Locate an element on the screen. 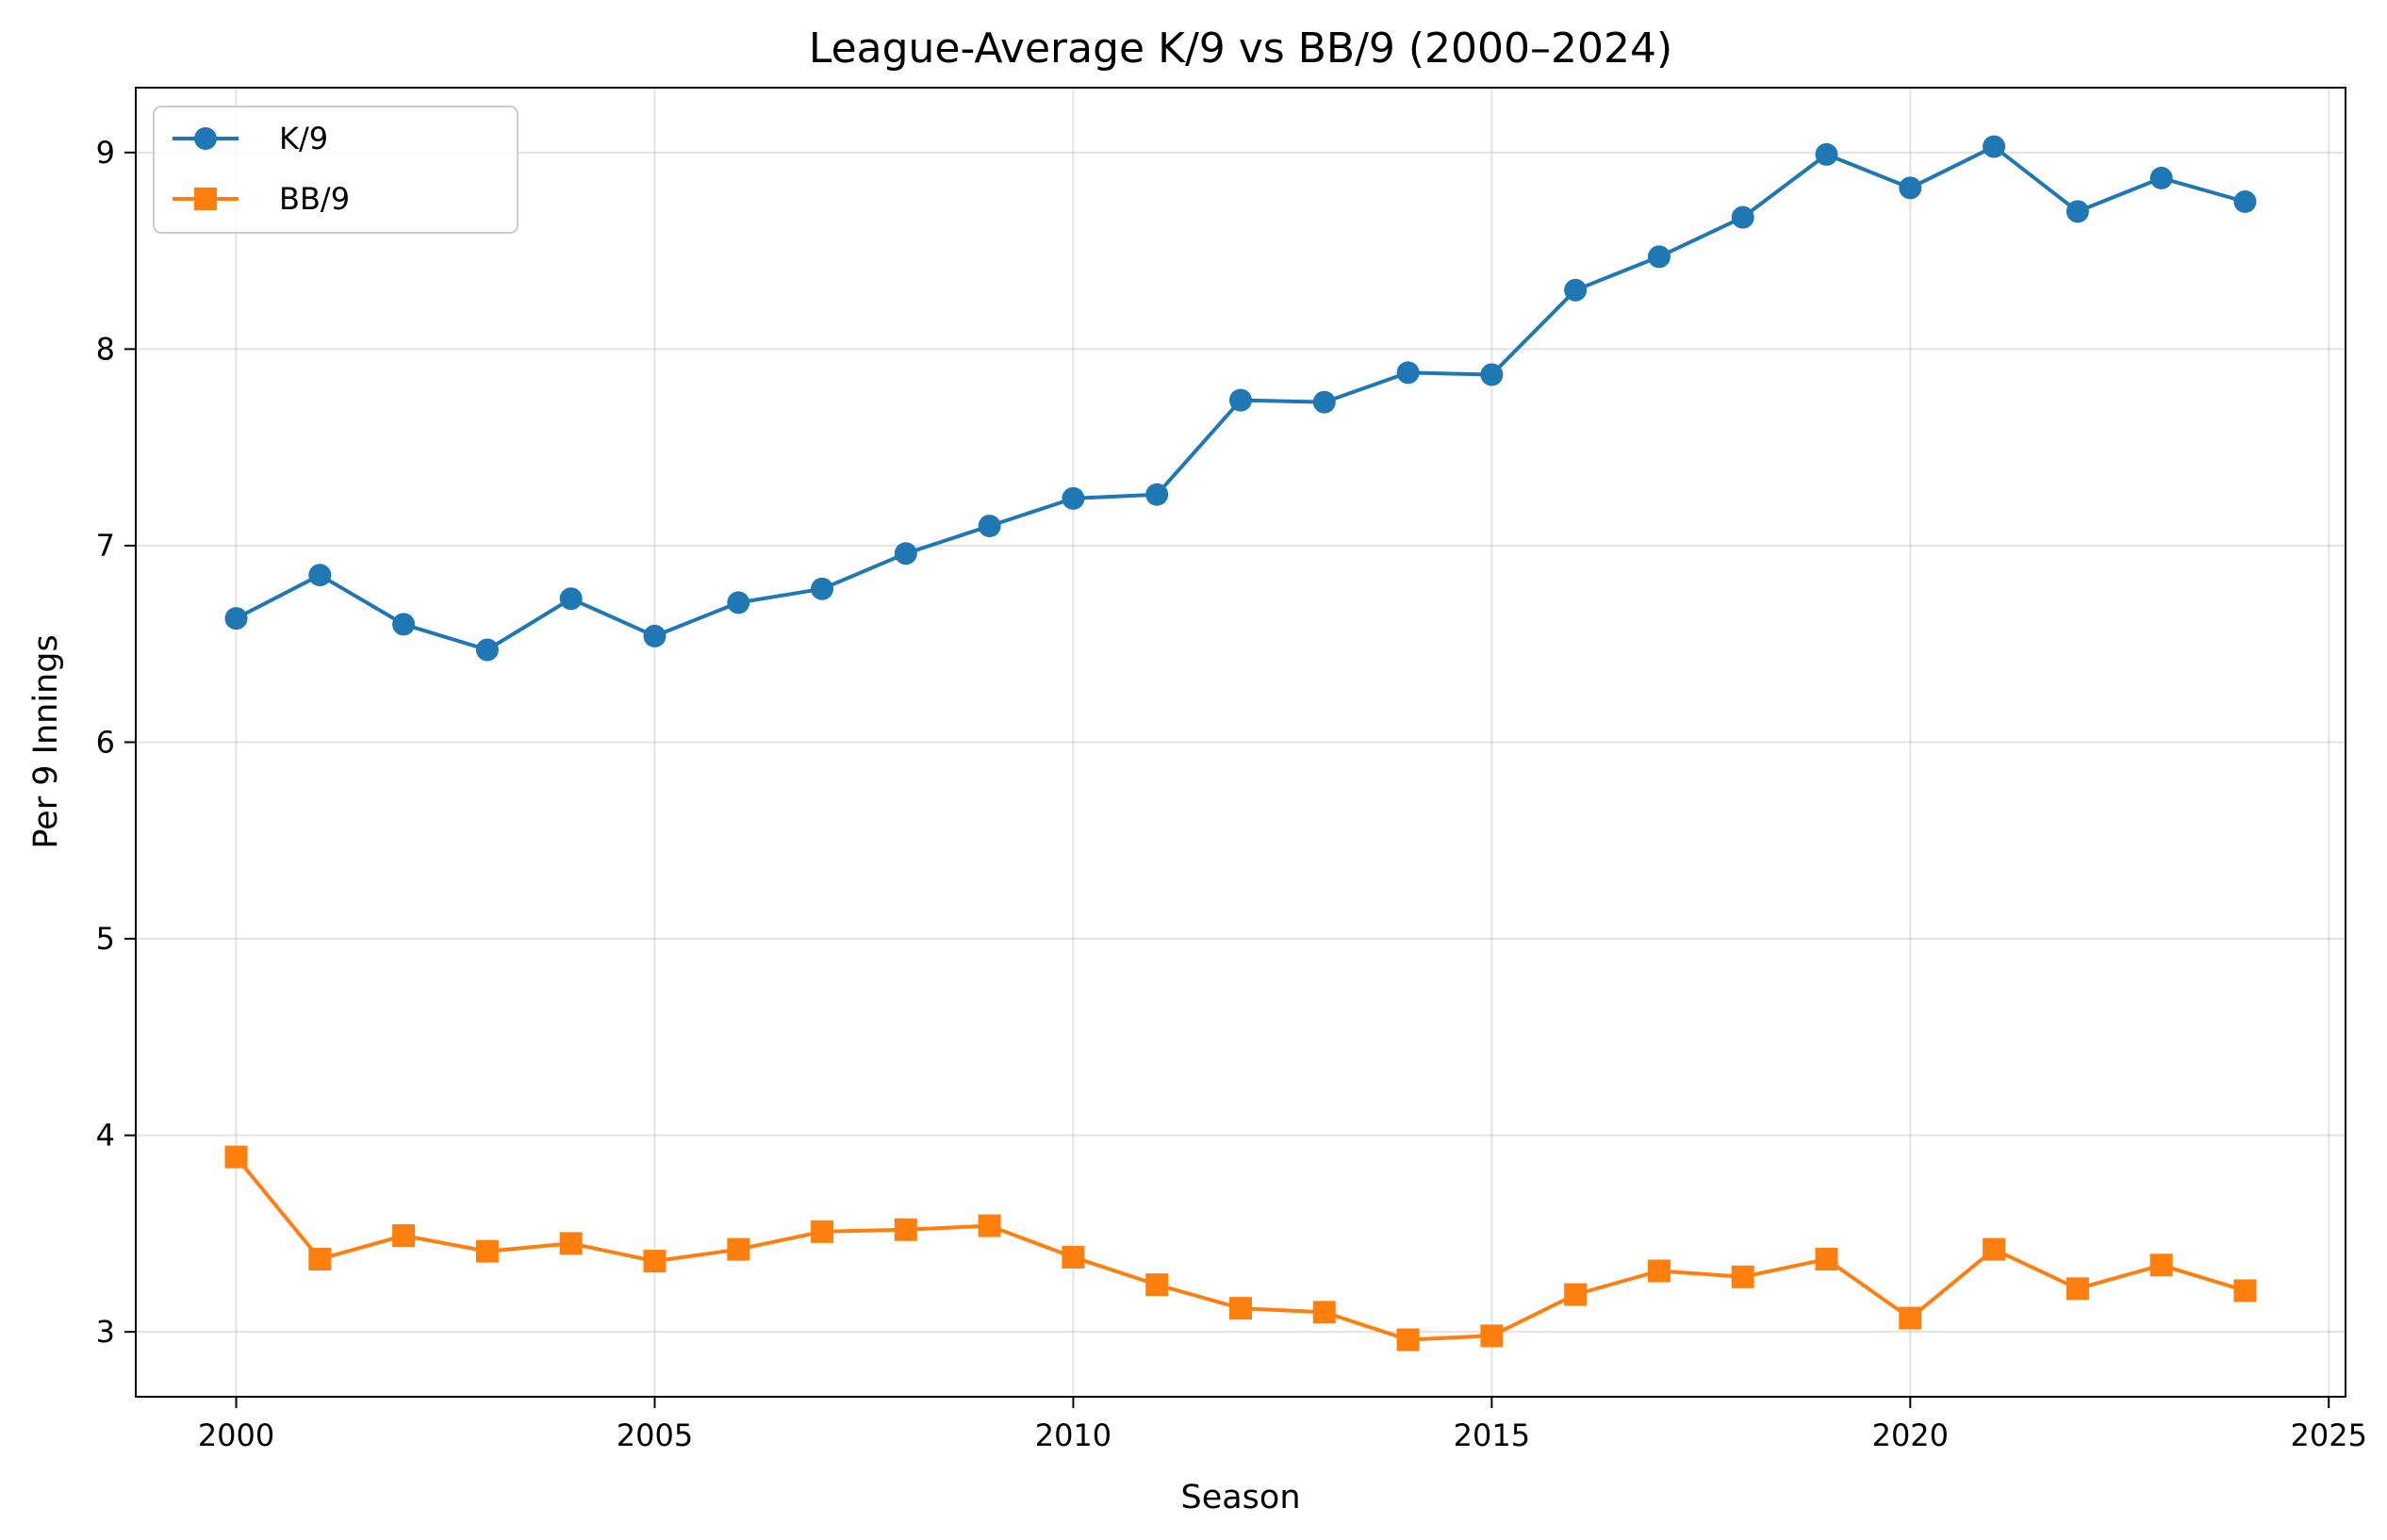 This screenshot has height=1540, width=2387. y-axis-label: Per 9 Innings is located at coordinates (46, 741).